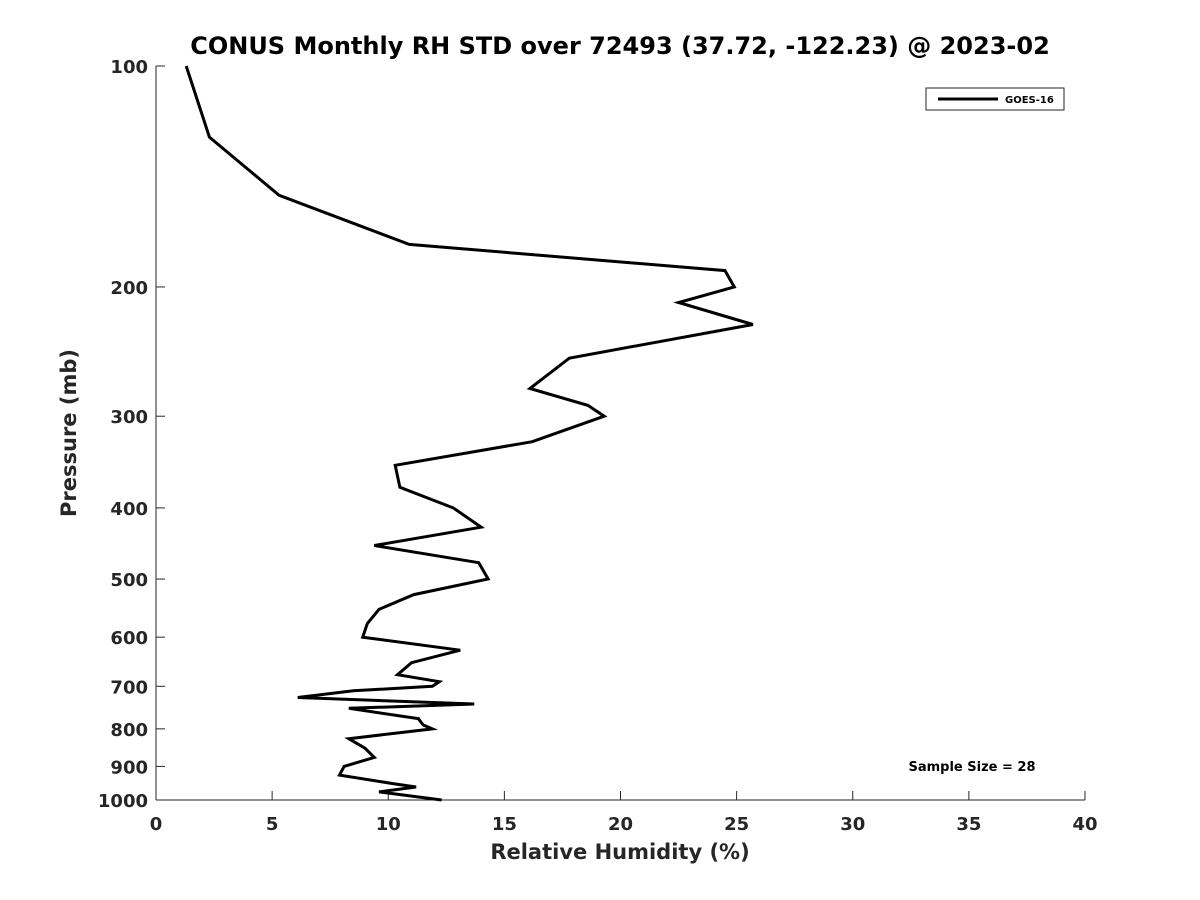  What do you see at coordinates (619, 852) in the screenshot?
I see `x-axis-label: Relative Humidity (%)` at bounding box center [619, 852].